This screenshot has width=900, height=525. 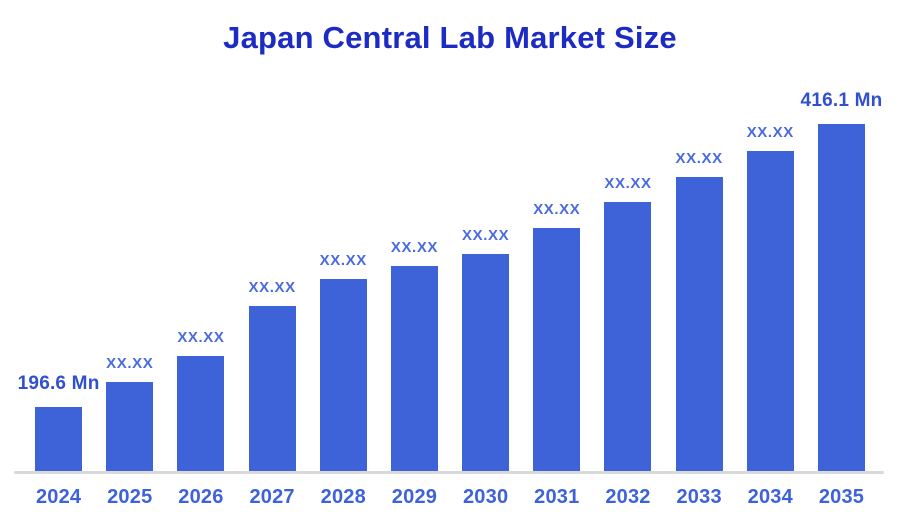 I want to click on bar-column-2025: XX.XX, so click(x=129, y=413).